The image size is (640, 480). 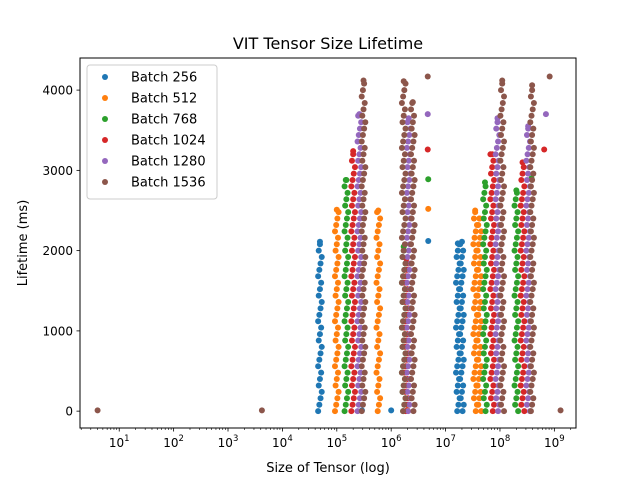 What do you see at coordinates (391, 442) in the screenshot?
I see `x-tick-label: 106` at bounding box center [391, 442].